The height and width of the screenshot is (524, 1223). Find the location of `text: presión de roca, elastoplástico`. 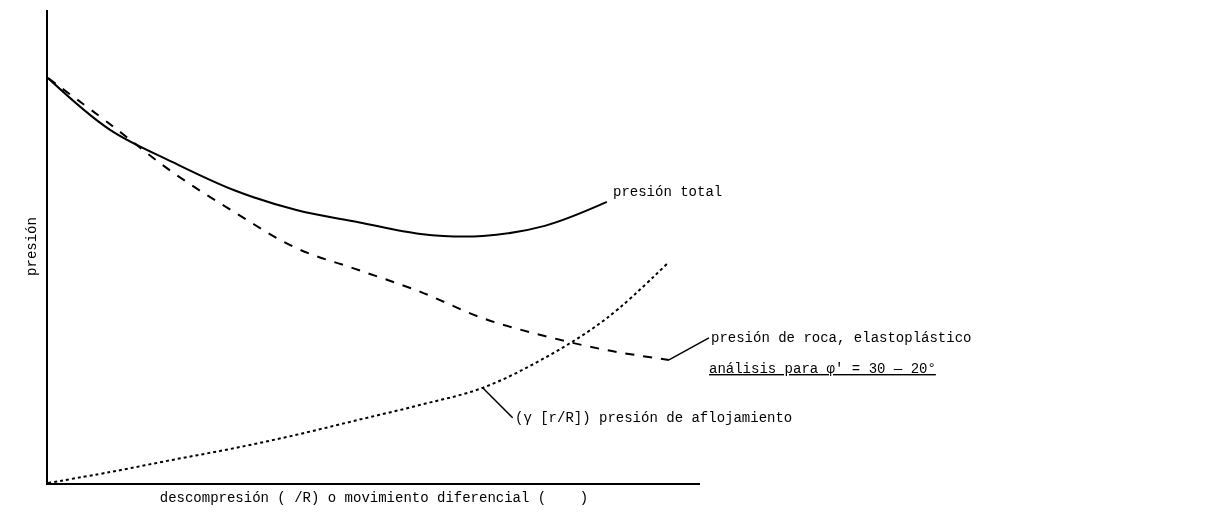

text: presión de roca, elastoplástico is located at coordinates (841, 338).